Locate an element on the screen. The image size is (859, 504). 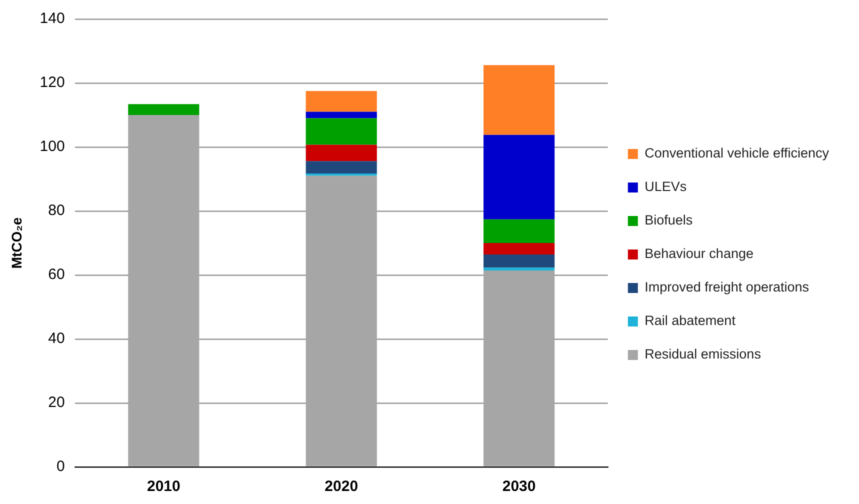
y-tick-label: 80 is located at coordinates (56, 211).